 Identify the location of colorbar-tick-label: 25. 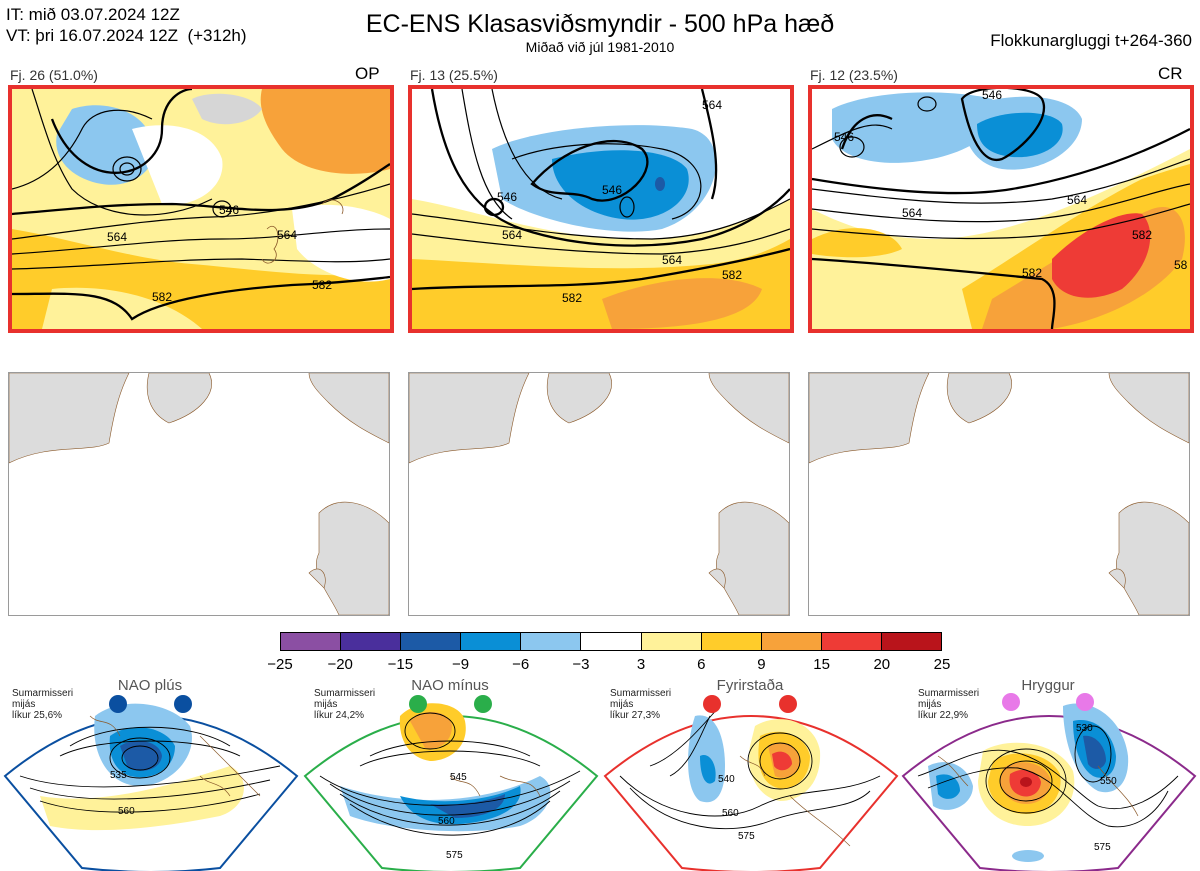
(942, 664).